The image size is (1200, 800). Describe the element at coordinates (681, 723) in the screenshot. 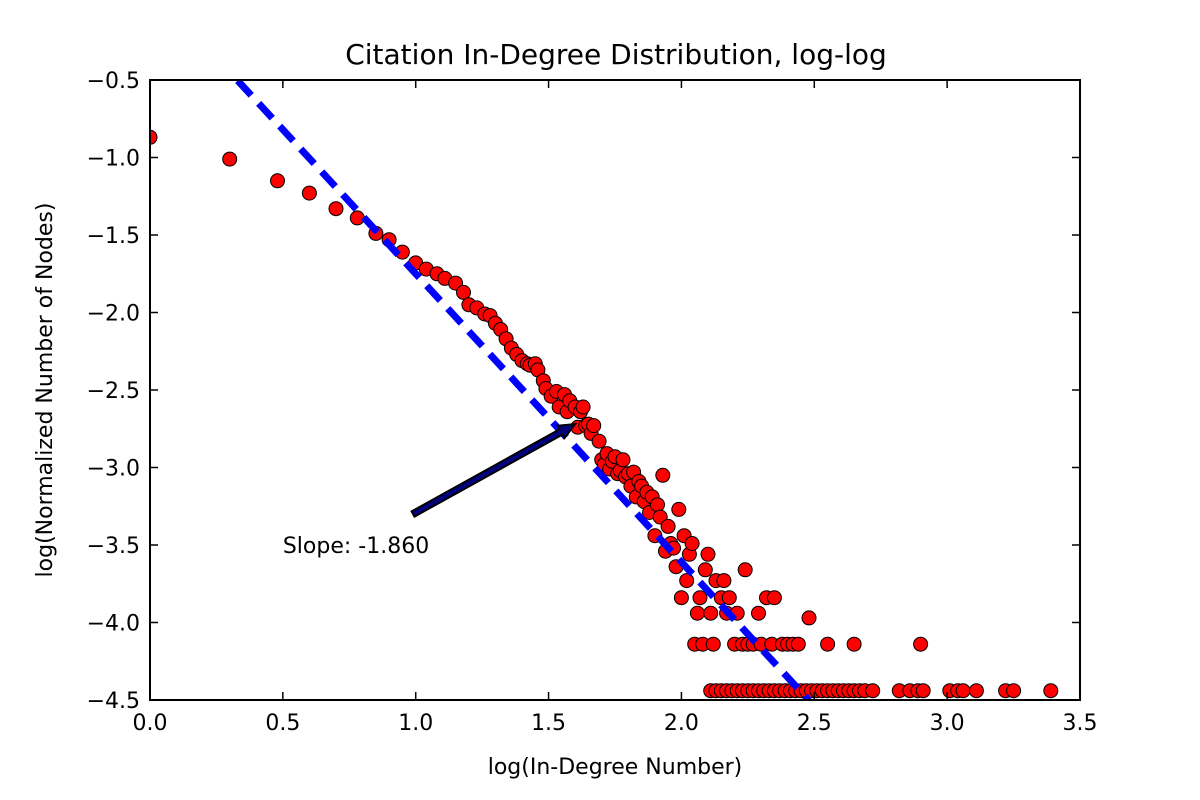

I see `x-tick-label: 2.0` at that location.